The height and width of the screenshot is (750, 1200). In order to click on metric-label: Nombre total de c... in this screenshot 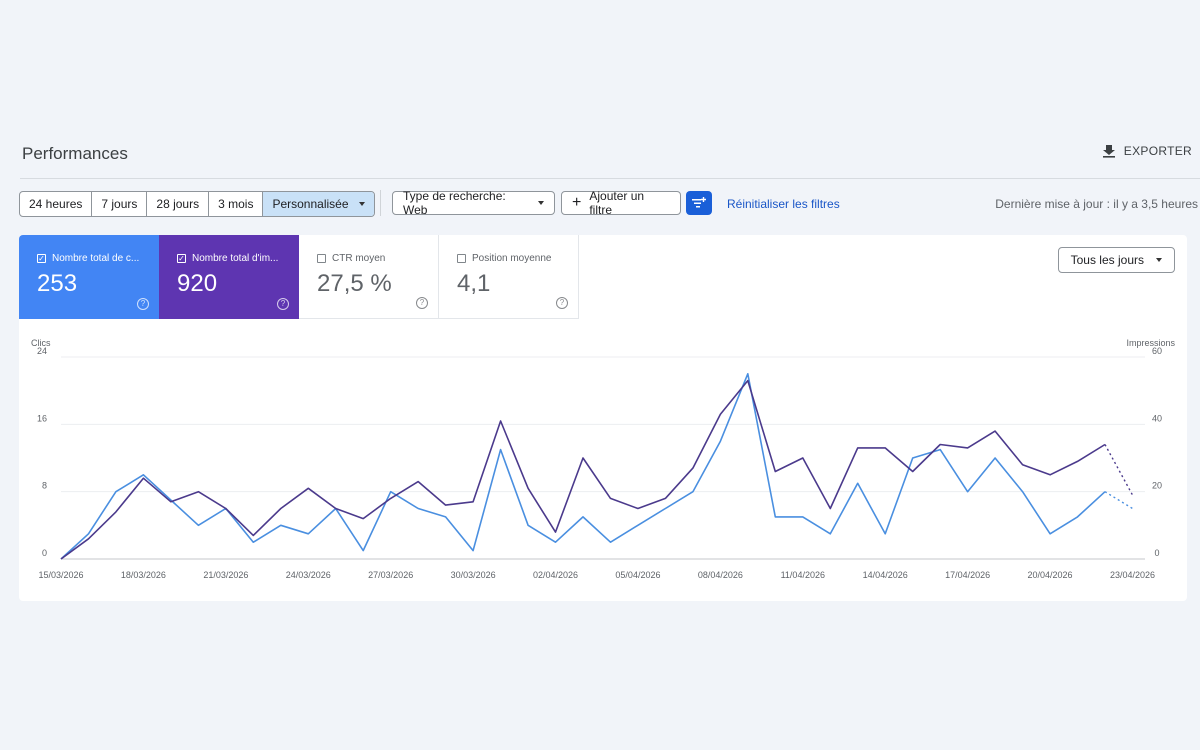, I will do `click(96, 258)`.